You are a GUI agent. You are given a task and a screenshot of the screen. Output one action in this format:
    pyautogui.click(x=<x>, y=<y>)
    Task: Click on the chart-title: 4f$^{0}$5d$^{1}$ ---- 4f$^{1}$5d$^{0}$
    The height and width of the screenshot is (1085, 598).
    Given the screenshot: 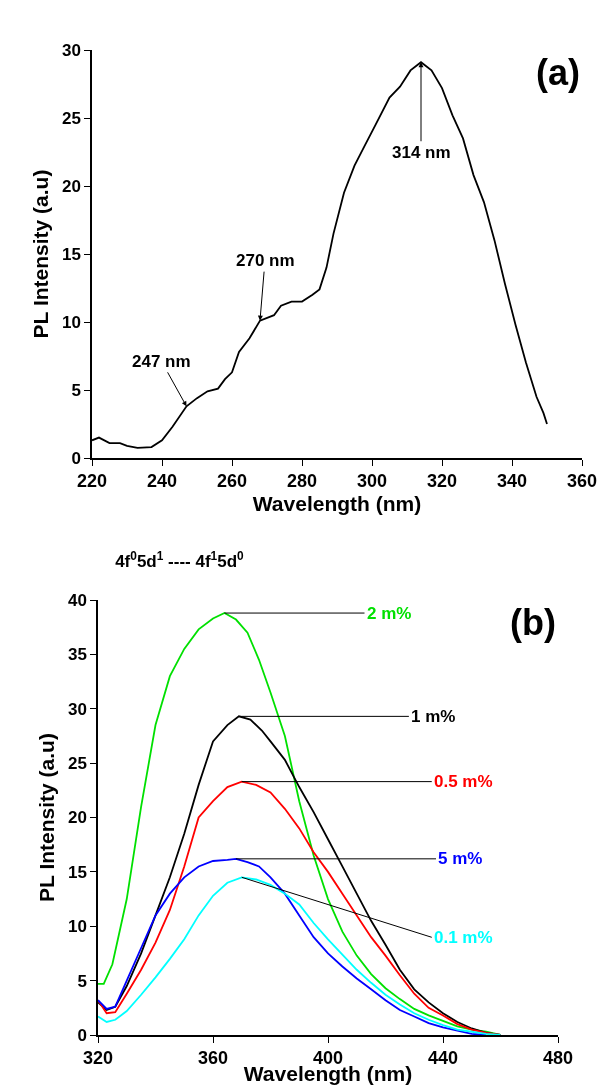 What is the action you would take?
    pyautogui.click(x=180, y=559)
    